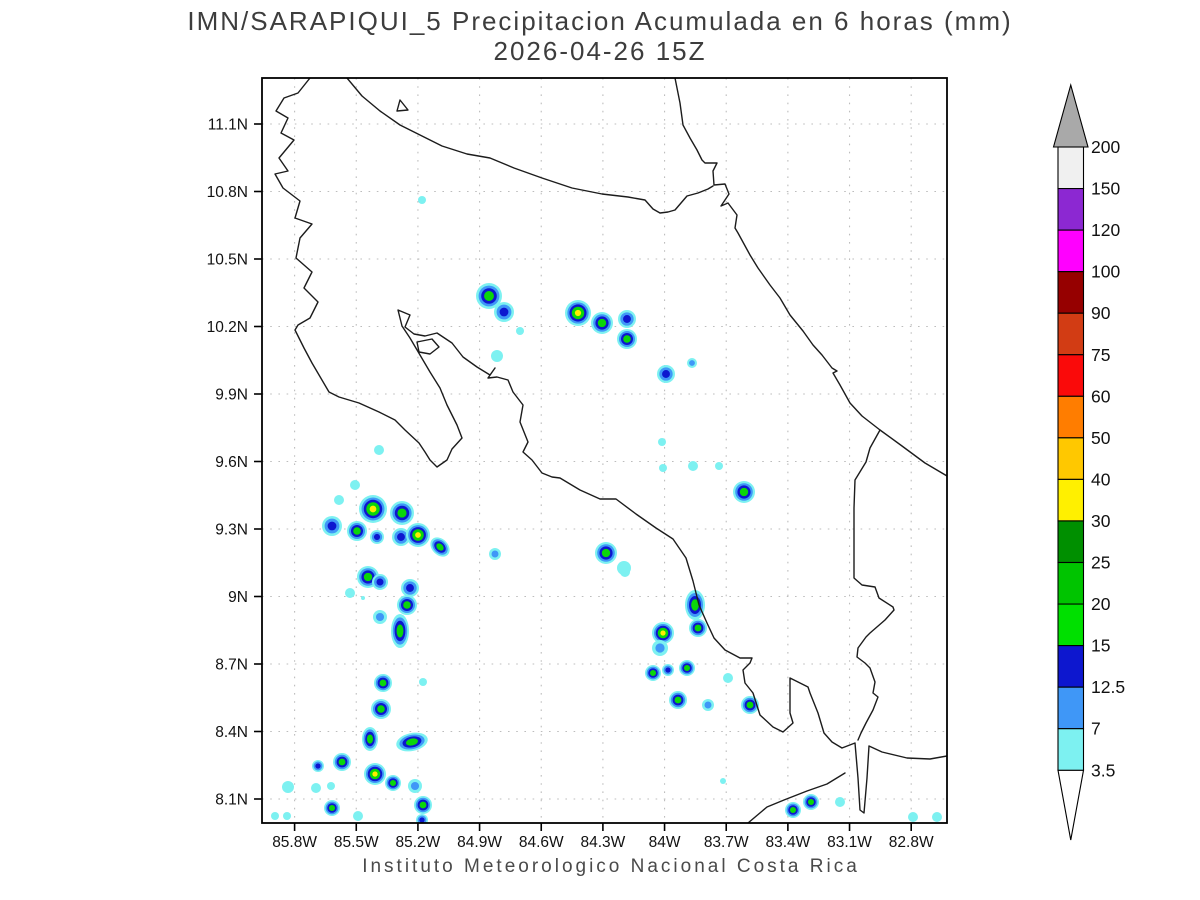 This screenshot has width=1200, height=900. Describe the element at coordinates (418, 842) in the screenshot. I see `lon-tick-label: 85.2W` at that location.